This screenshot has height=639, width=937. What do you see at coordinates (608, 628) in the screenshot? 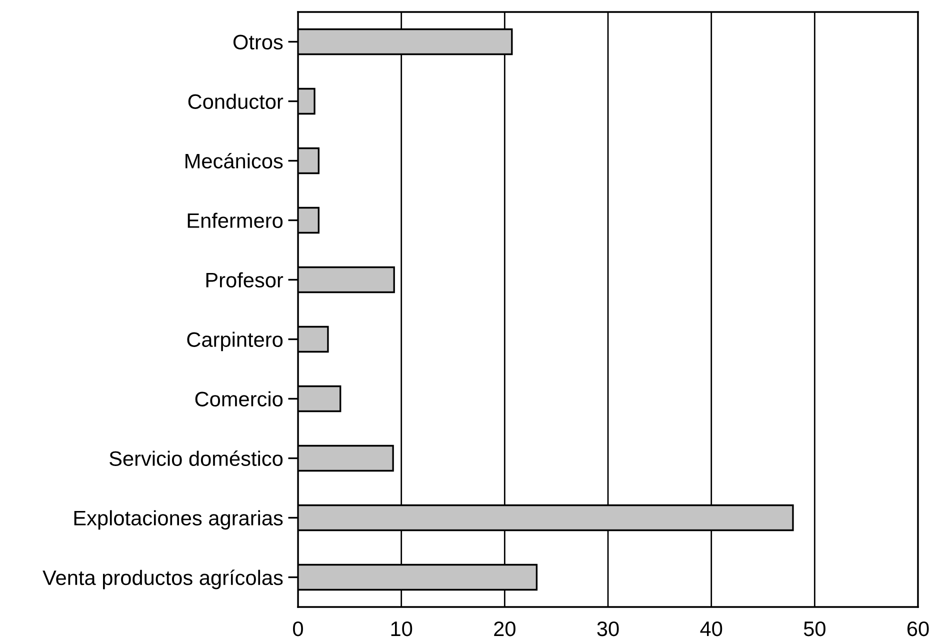
I see `x-tick-label: 30` at bounding box center [608, 628].